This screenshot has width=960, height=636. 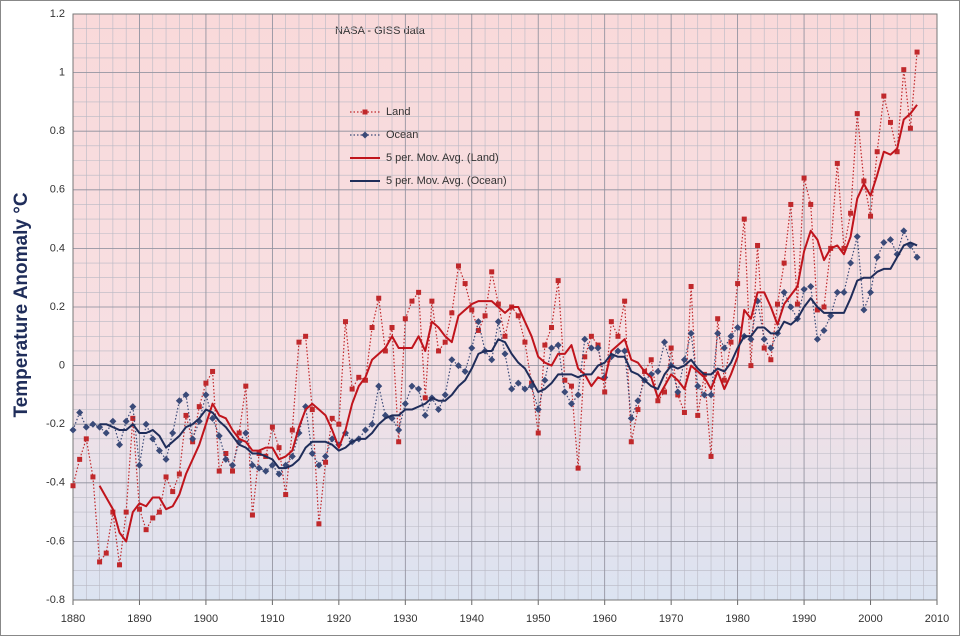 What do you see at coordinates (737, 619) in the screenshot?
I see `x-tick-label: 1980` at bounding box center [737, 619].